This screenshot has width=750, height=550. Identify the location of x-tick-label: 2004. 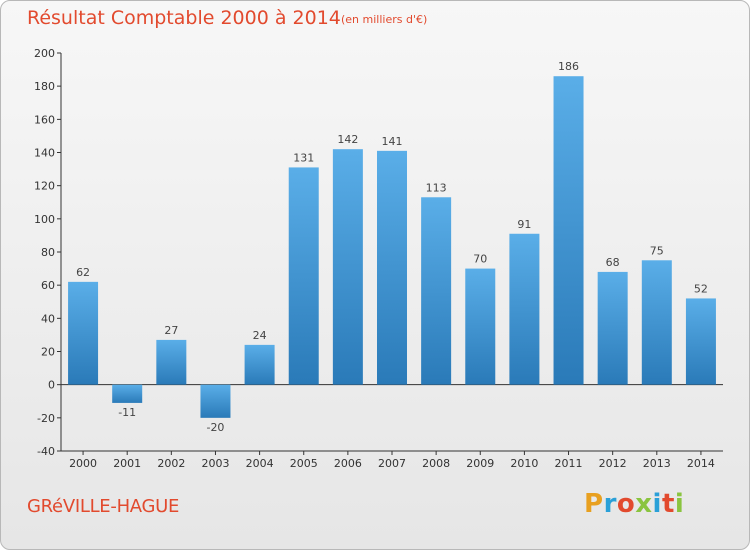
(260, 463).